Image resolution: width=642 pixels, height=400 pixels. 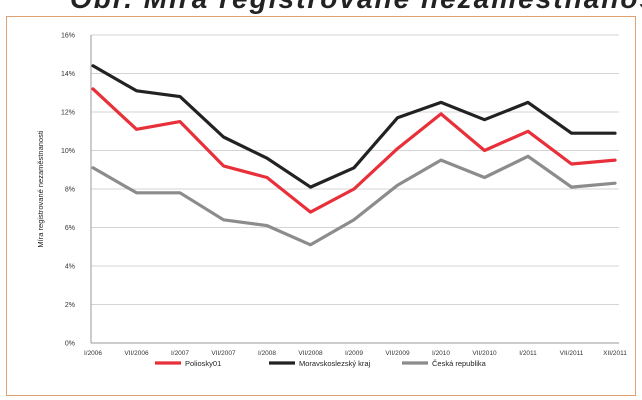 What do you see at coordinates (180, 353) in the screenshot?
I see `x-tick-label: I/2007` at bounding box center [180, 353].